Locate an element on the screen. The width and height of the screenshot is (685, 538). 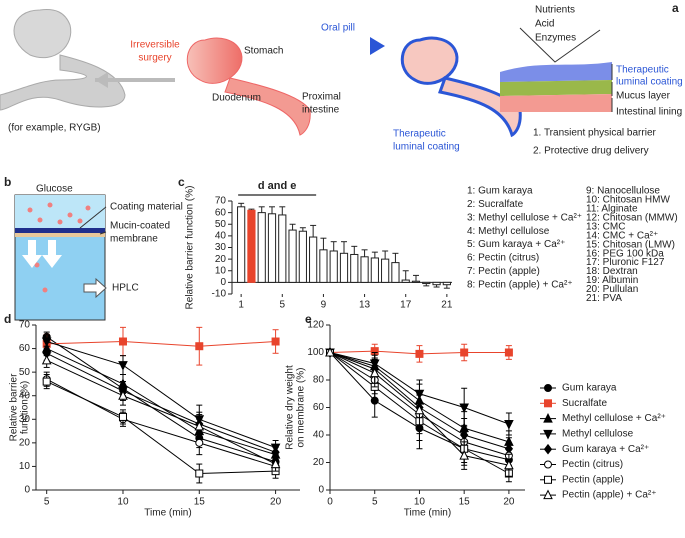
y-axis-label: function (%) is located at coordinates (25, 407).